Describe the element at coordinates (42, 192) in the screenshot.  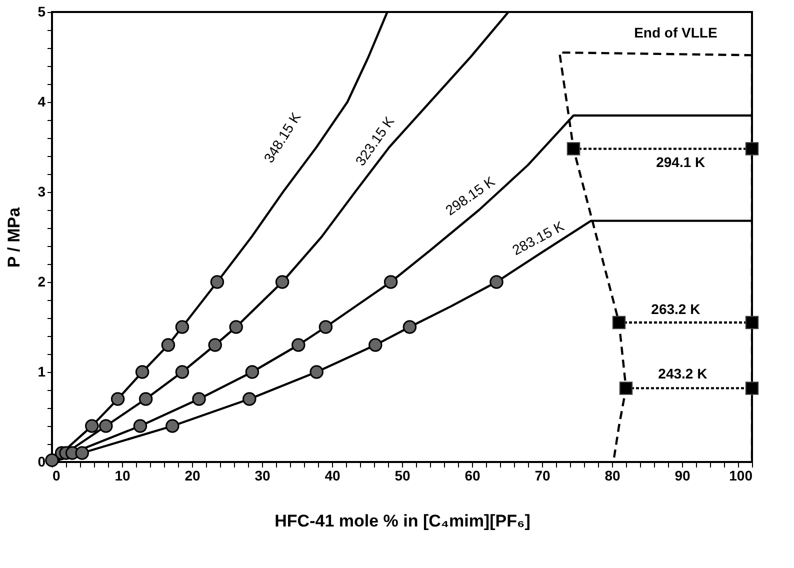
I see `y-tick-label: 3` at that location.